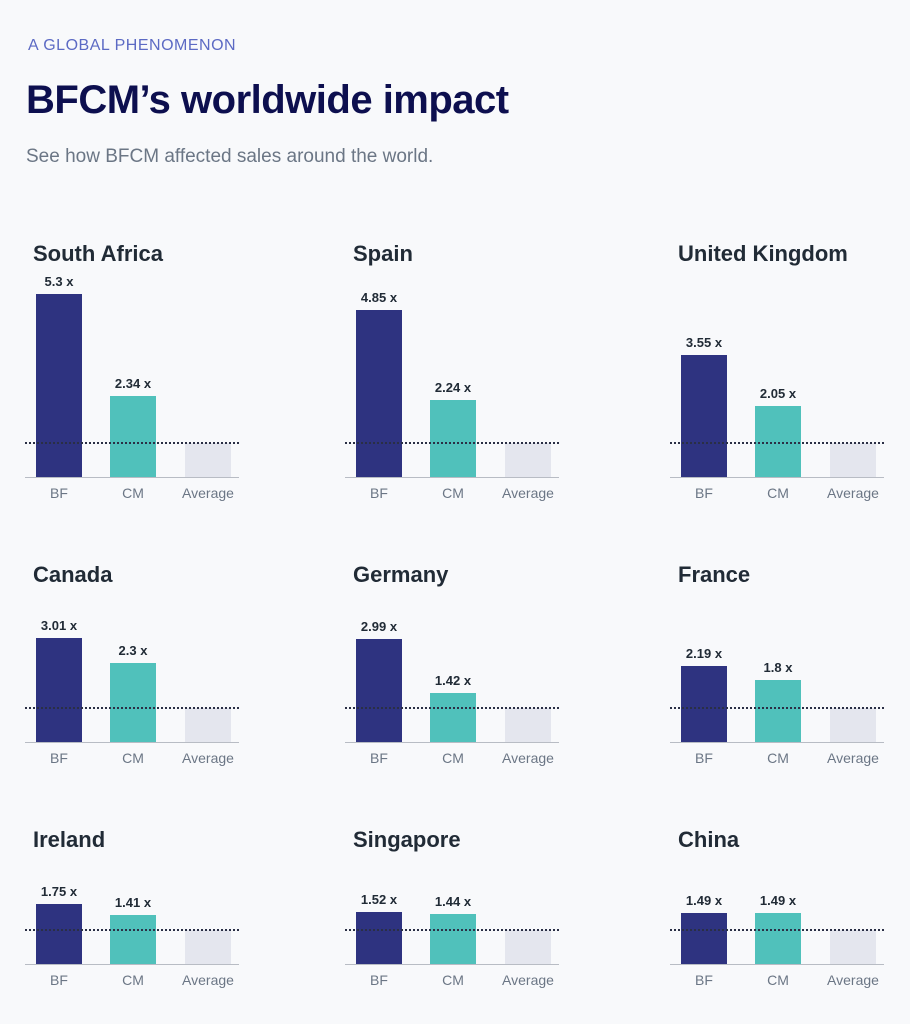 This screenshot has width=910, height=1024. I want to click on data-label: 1.44 x, so click(453, 902).